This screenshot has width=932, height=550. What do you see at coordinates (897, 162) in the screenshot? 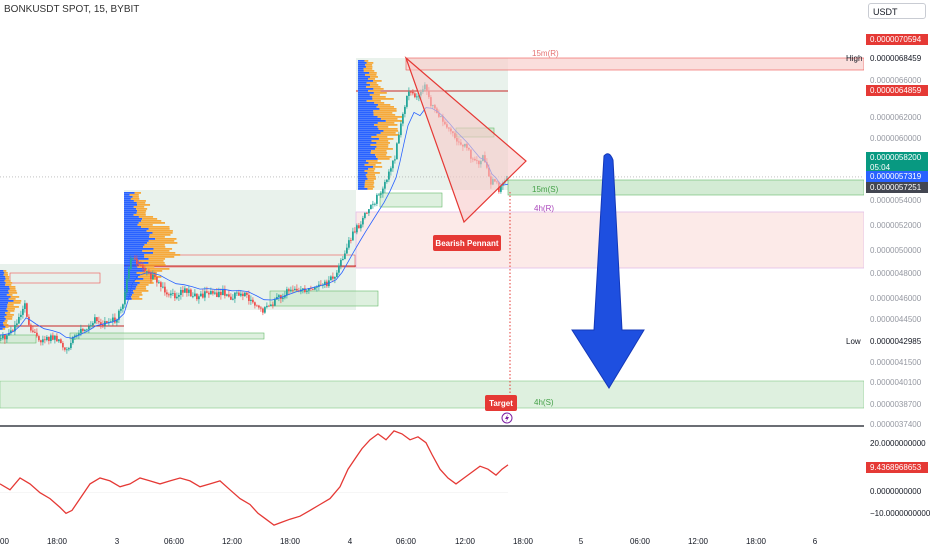
I see `price-badge-bg` at bounding box center [897, 162].